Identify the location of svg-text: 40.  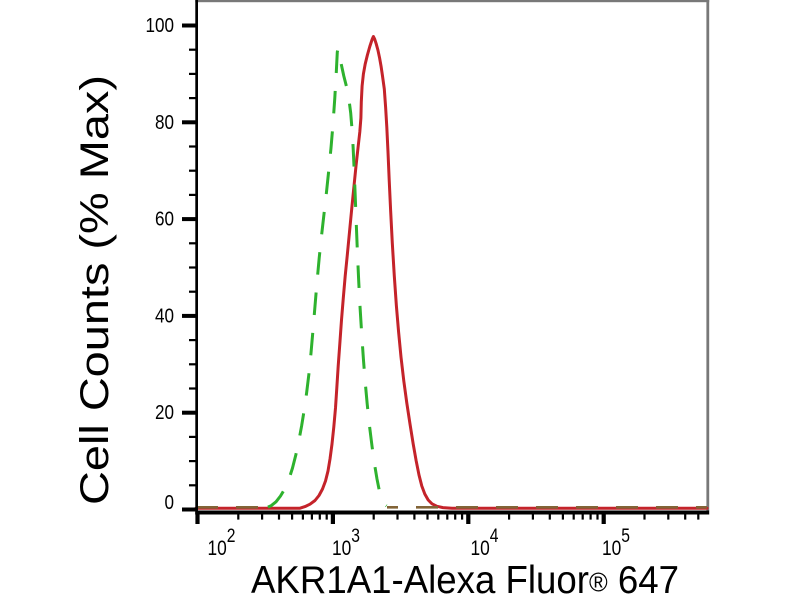
(164, 316).